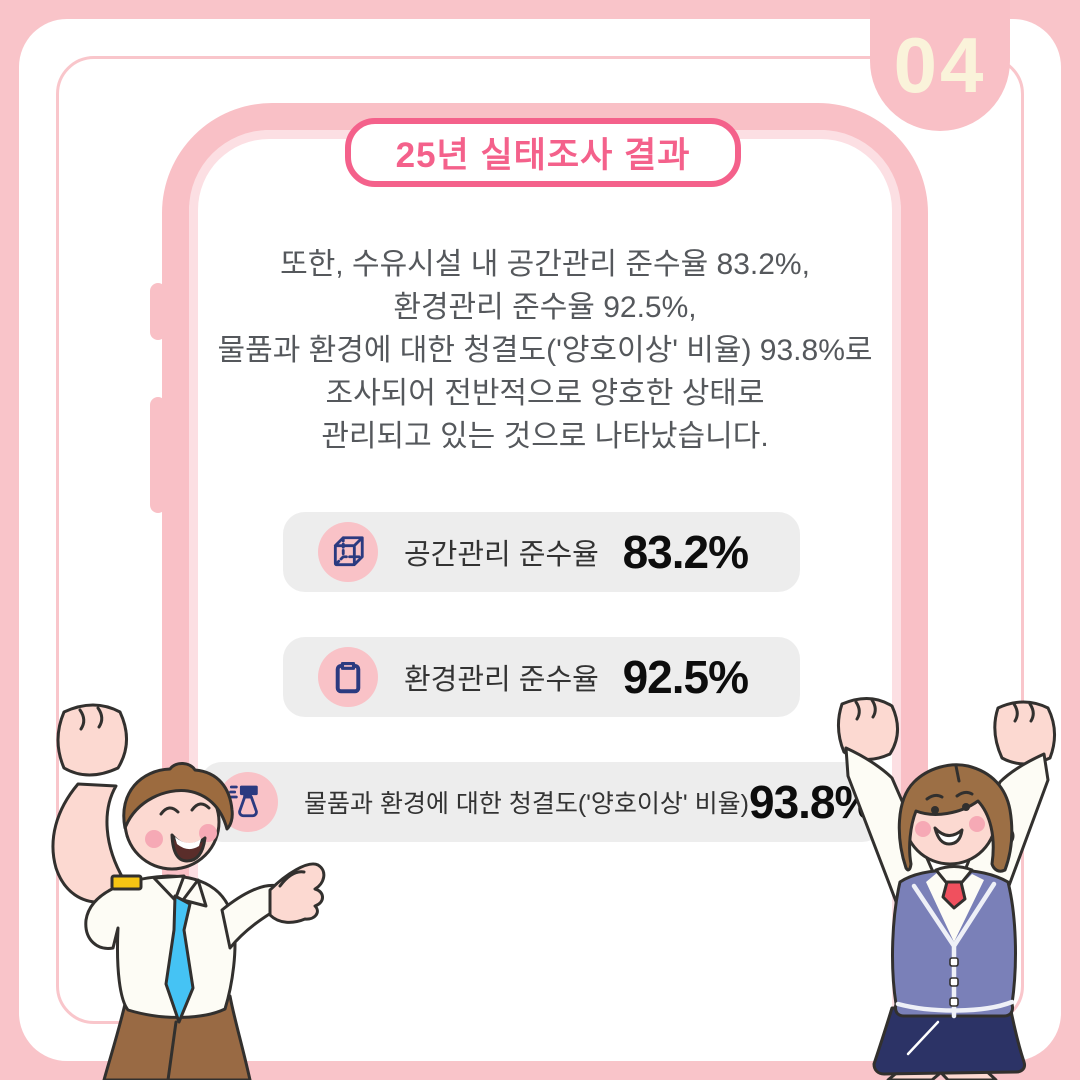 The width and height of the screenshot is (1080, 1080). What do you see at coordinates (685, 677) in the screenshot?
I see `stat-value: 92.5%` at bounding box center [685, 677].